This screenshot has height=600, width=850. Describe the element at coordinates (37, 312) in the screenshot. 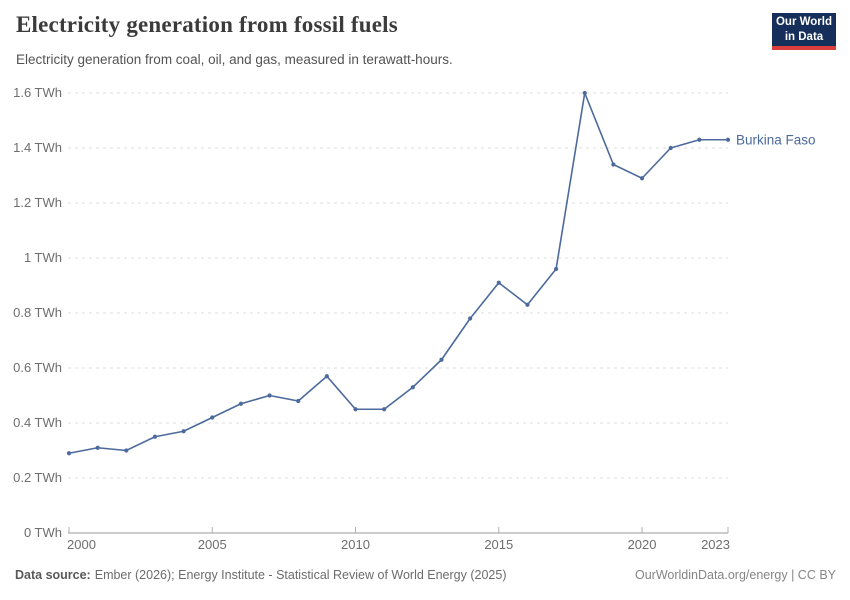

I see `y-axis-label: 0.8 TWh` at that location.